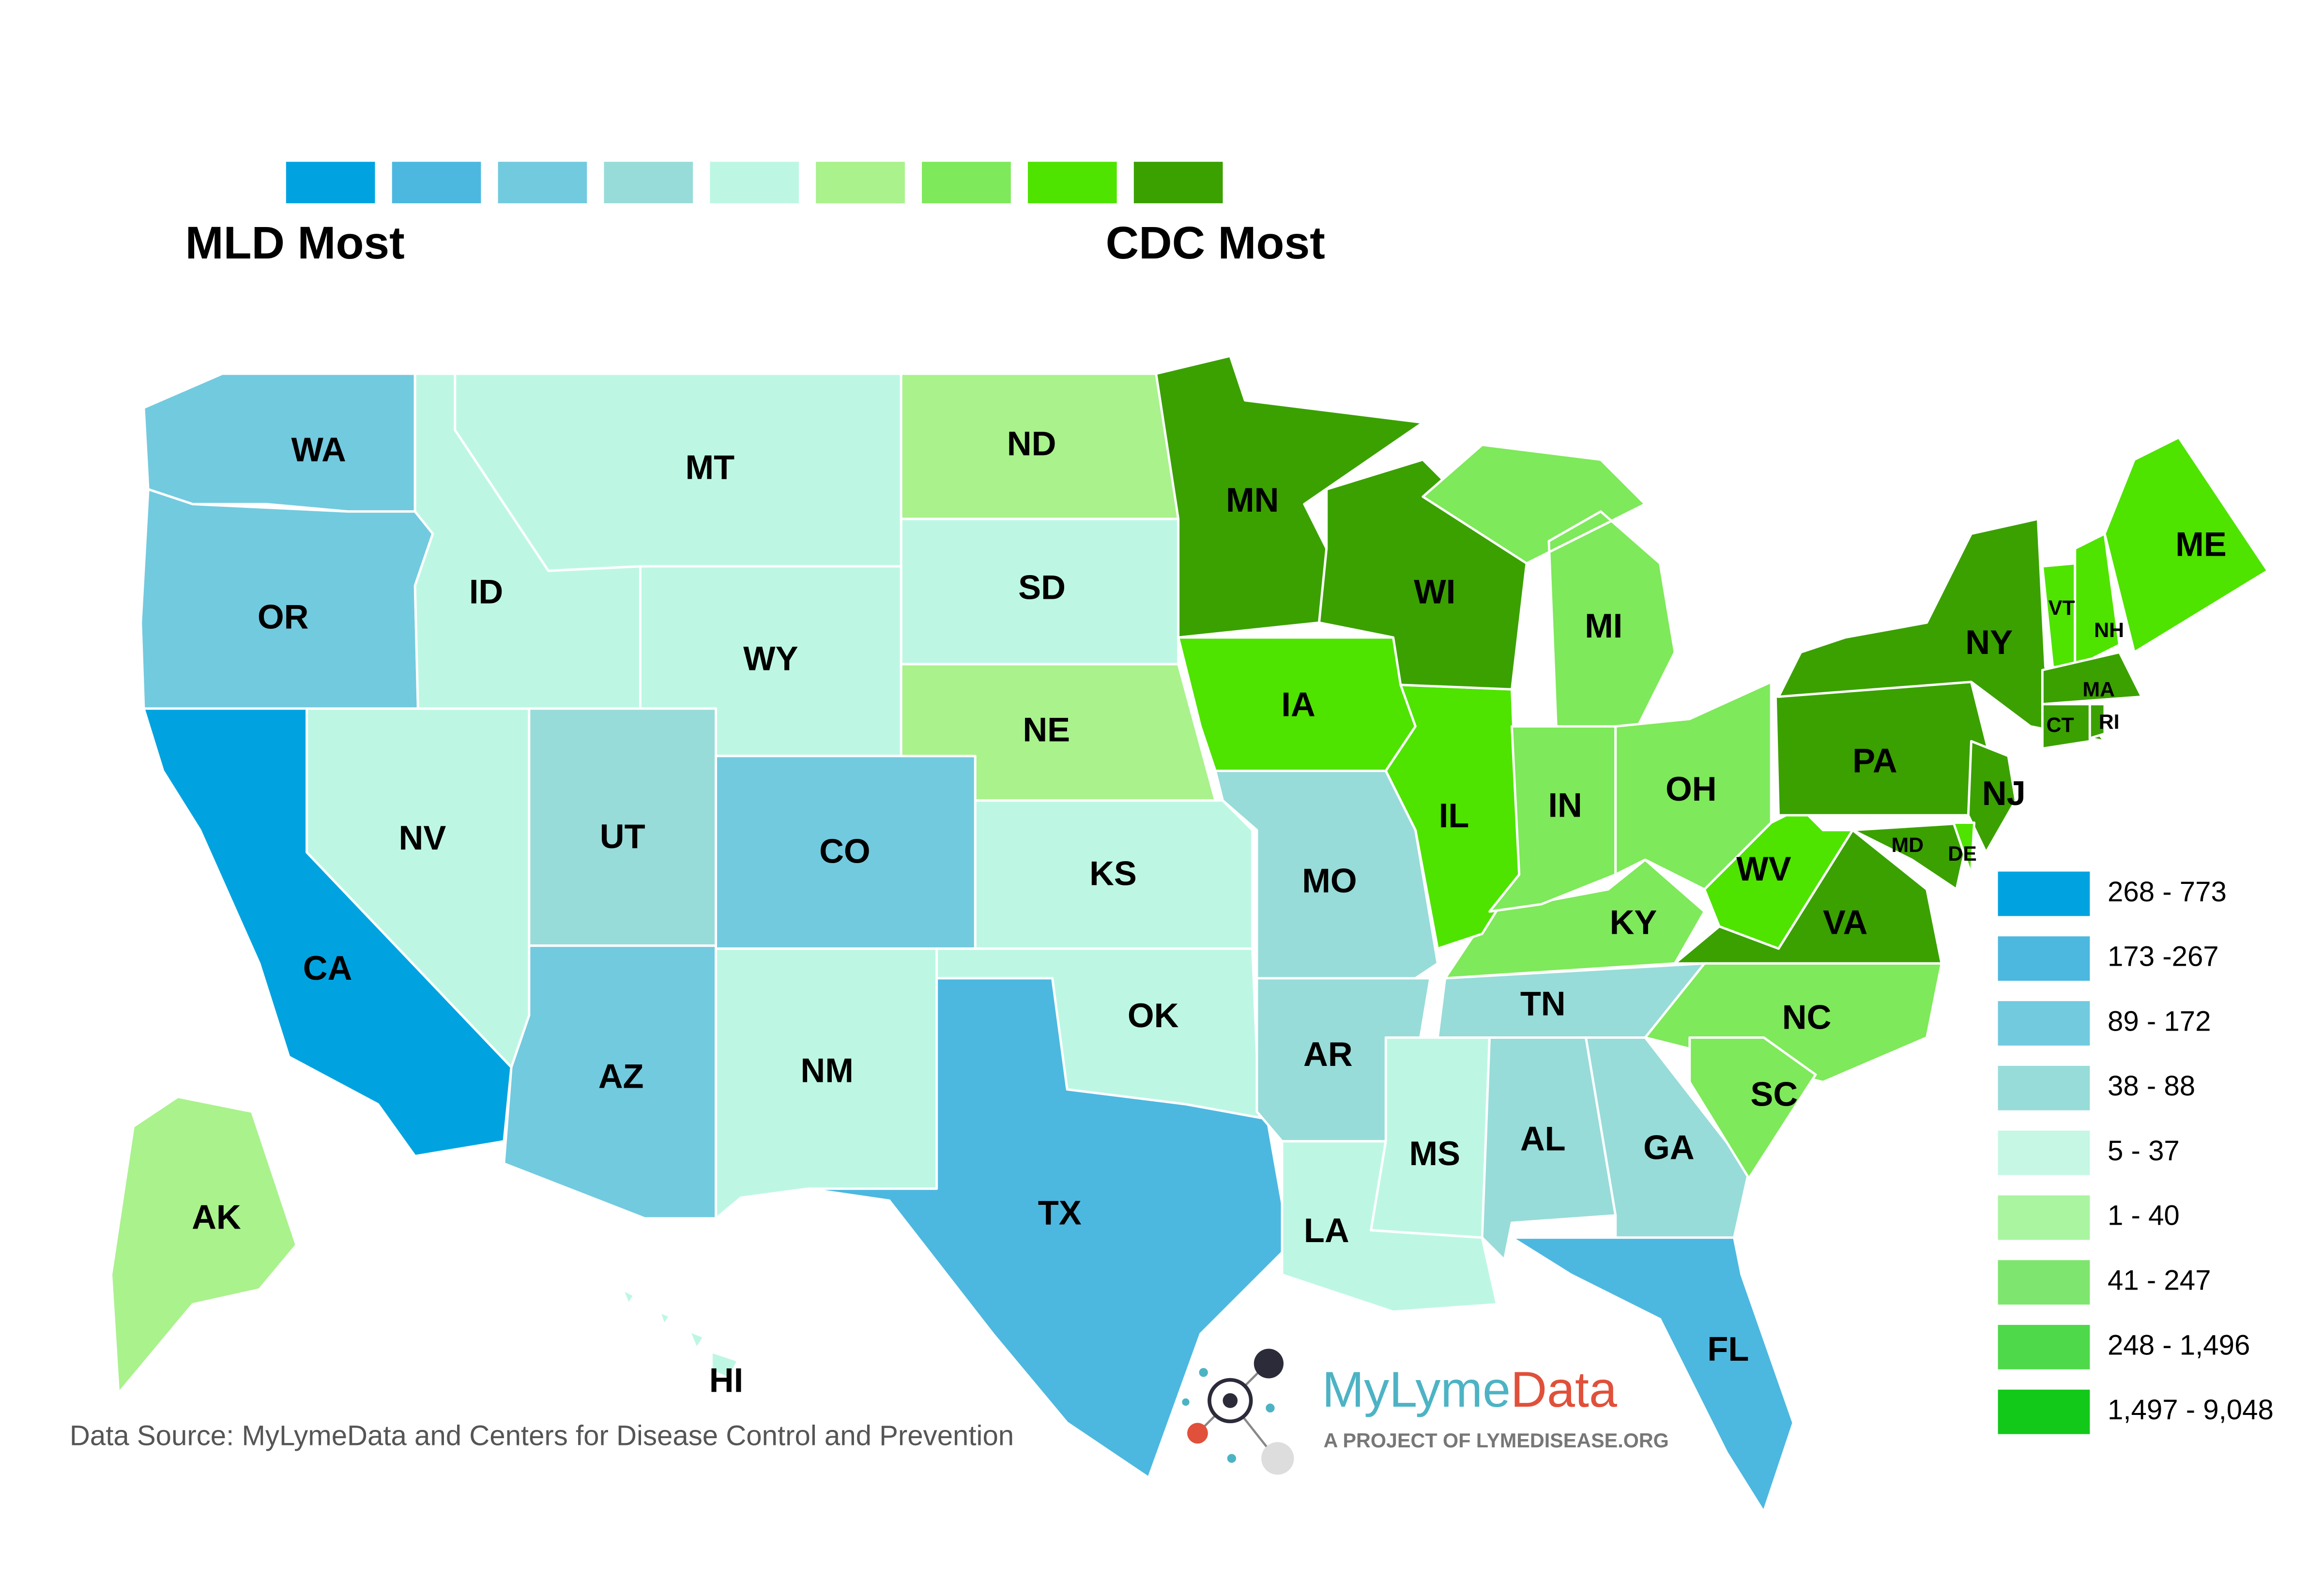  Describe the element at coordinates (770, 658) in the screenshot. I see `state-label: WY` at that location.